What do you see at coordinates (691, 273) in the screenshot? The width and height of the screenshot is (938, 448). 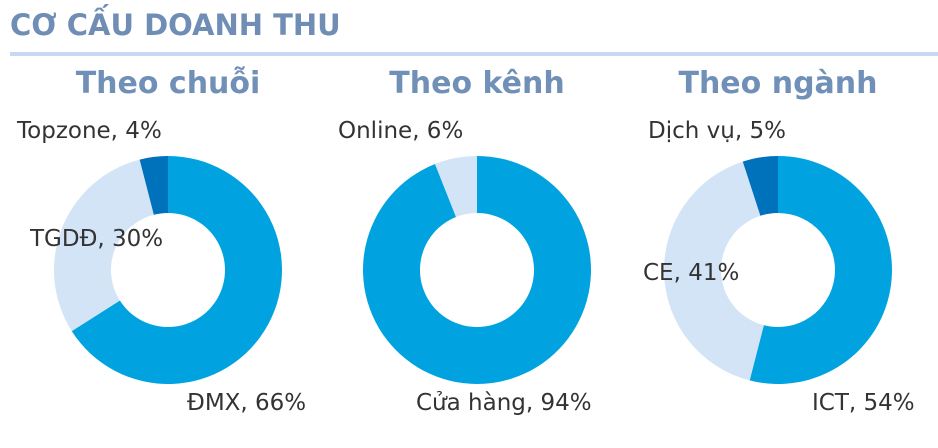 I see `slice-label-ce: CE, 41%` at bounding box center [691, 273].